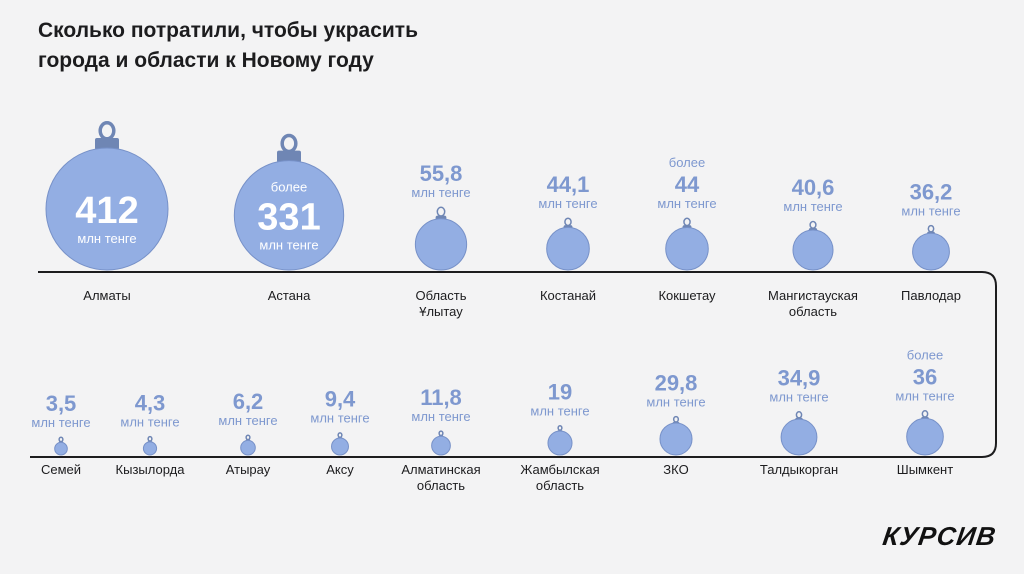 The width and height of the screenshot is (1024, 574). I want to click on value-label: 3,5, so click(61, 403).